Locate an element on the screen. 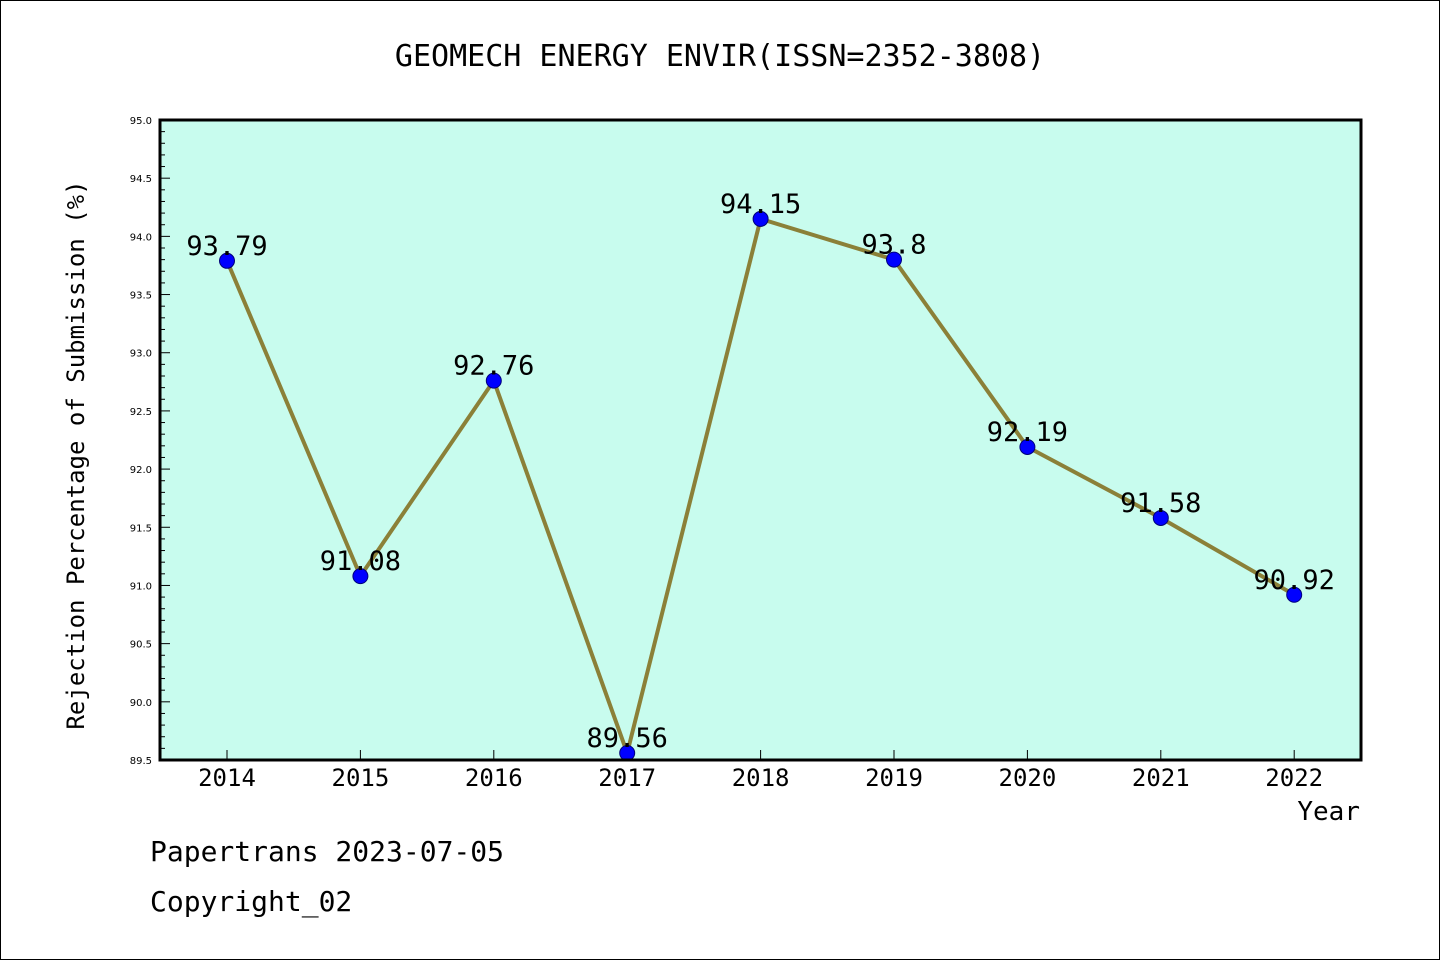 The height and width of the screenshot is (960, 1440). data-label: 91.08 is located at coordinates (360, 561).